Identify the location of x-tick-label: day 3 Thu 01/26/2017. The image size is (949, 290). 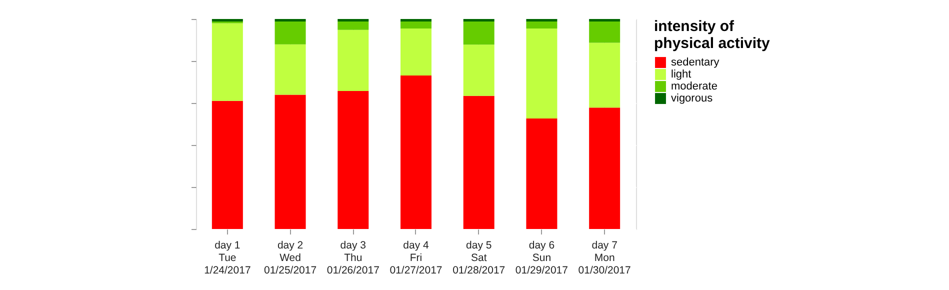
(353, 258).